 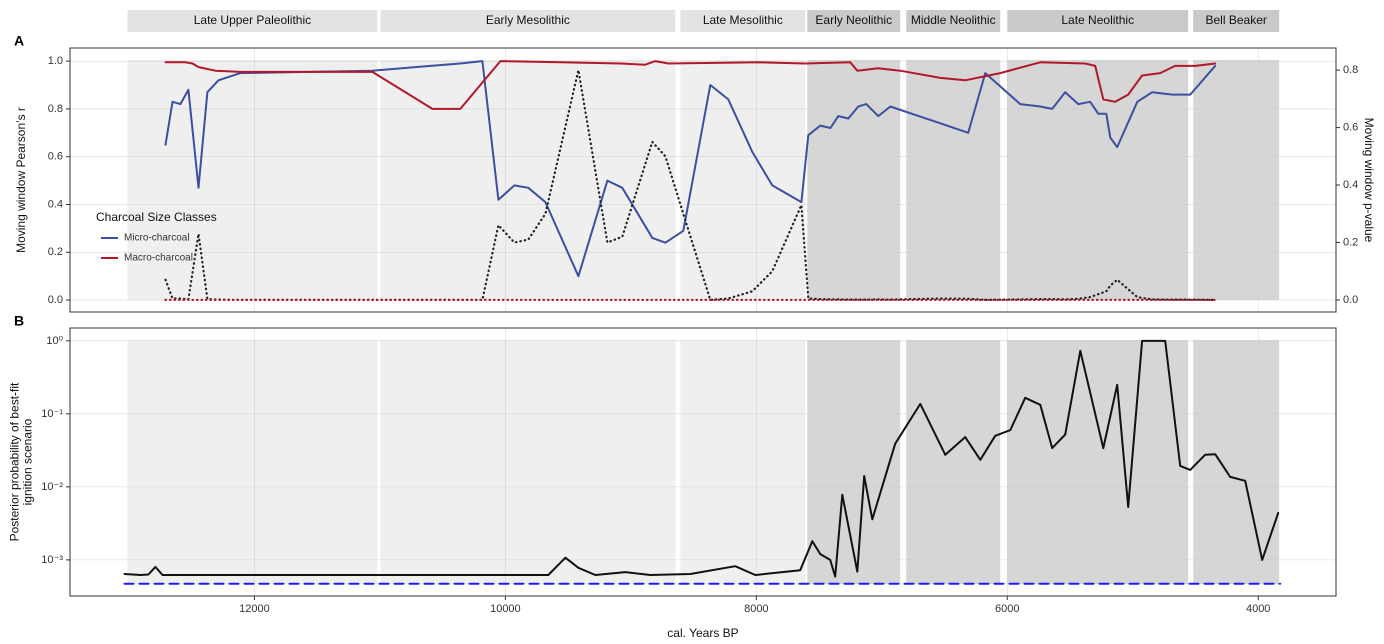 What do you see at coordinates (19, 321) in the screenshot?
I see `panel-label: B` at bounding box center [19, 321].